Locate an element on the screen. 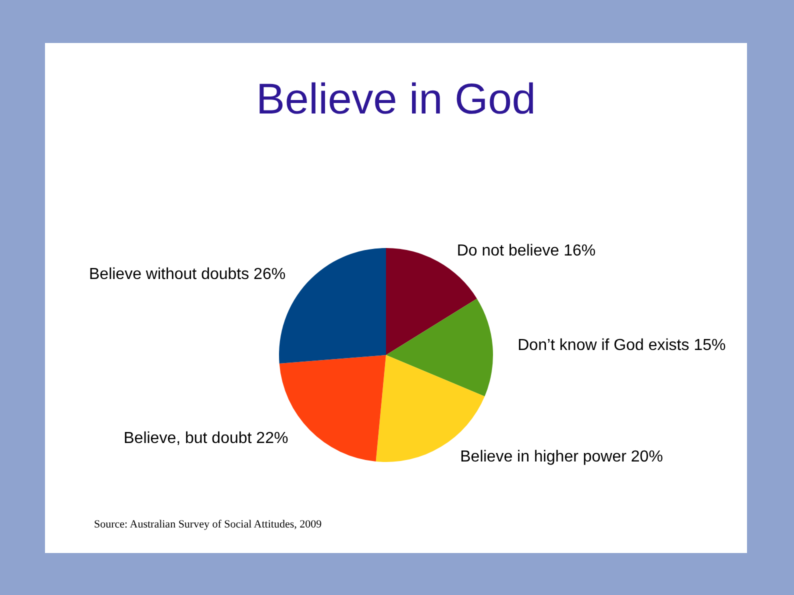  slice-label: Believe, but doubt 22% is located at coordinates (206, 438).